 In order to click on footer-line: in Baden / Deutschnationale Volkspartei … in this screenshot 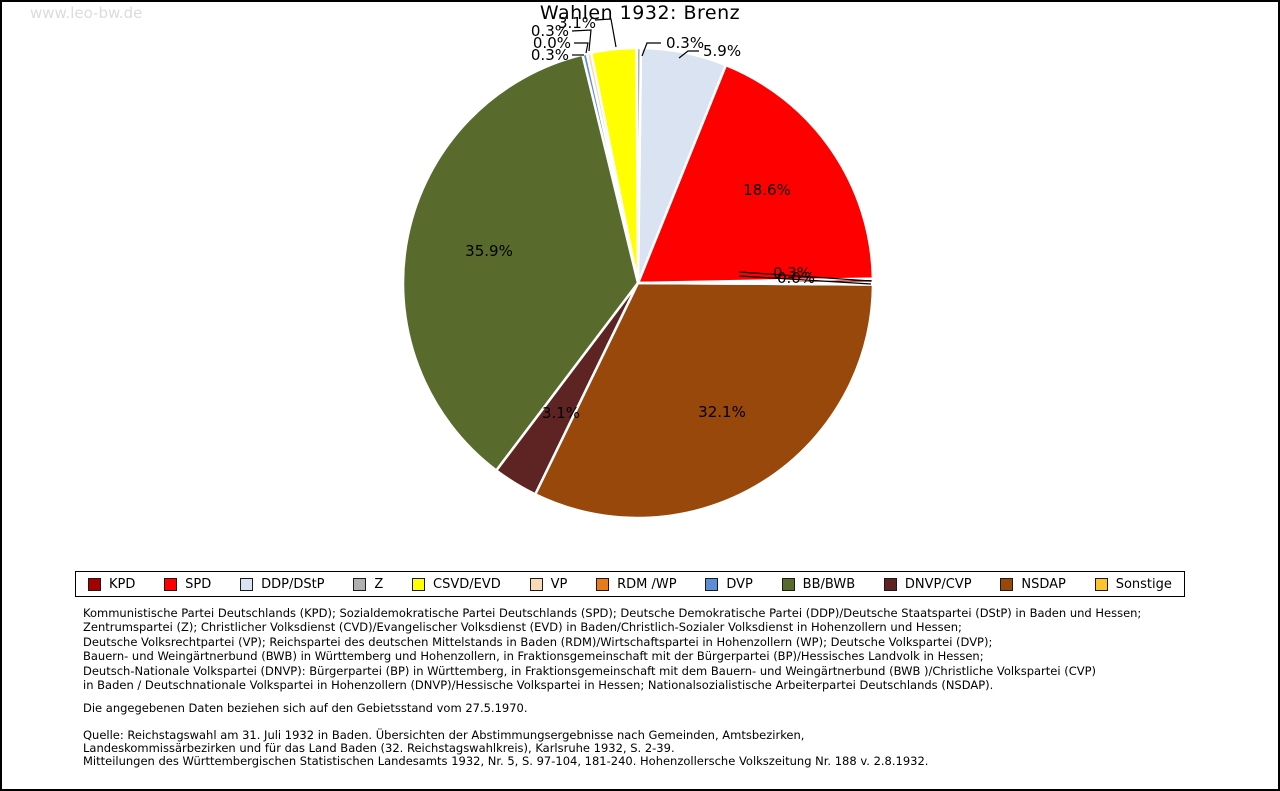, I will do `click(538, 685)`.